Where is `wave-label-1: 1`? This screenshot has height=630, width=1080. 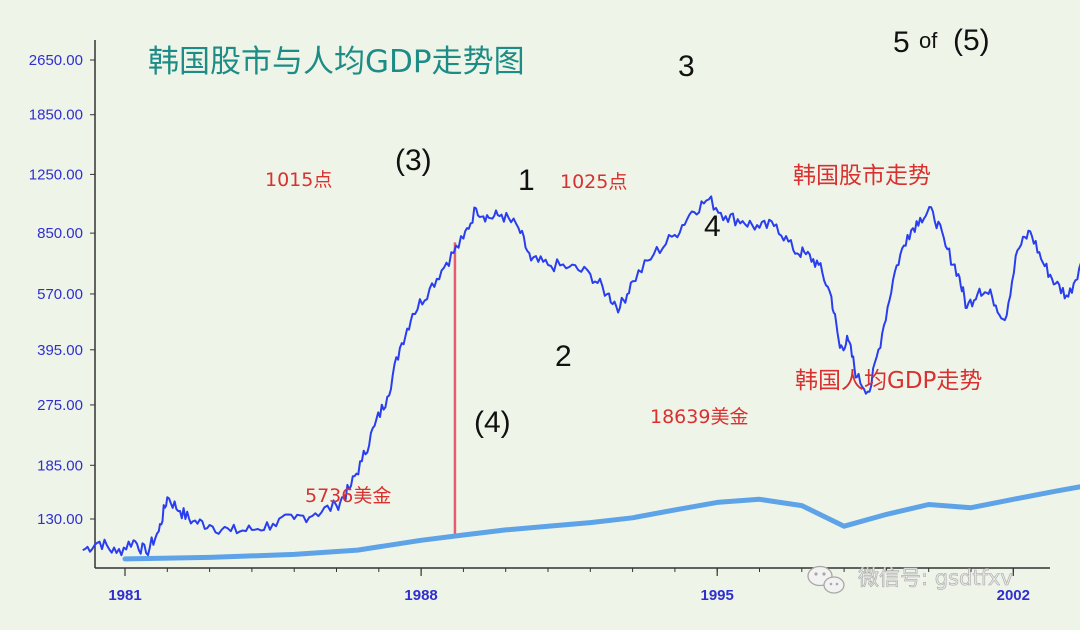
wave-label-1: 1 is located at coordinates (526, 180).